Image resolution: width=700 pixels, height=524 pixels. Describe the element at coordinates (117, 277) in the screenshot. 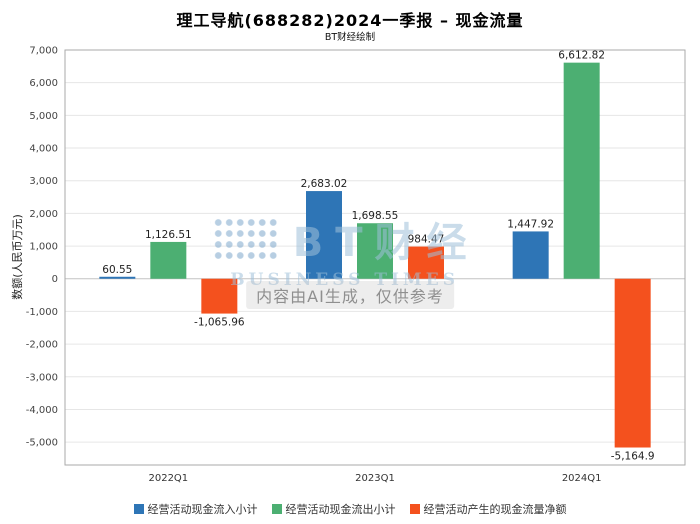

I see `bar-2022Q1-series0` at that location.